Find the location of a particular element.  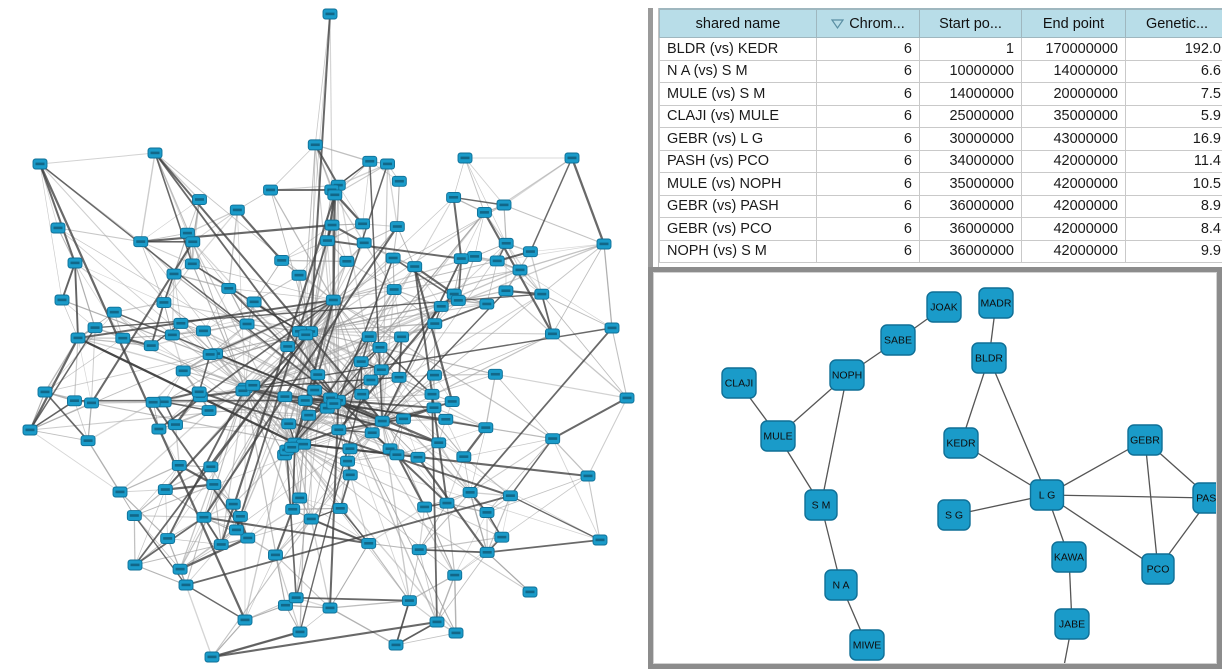

cell-genetic: 16.9 is located at coordinates (1173, 139).